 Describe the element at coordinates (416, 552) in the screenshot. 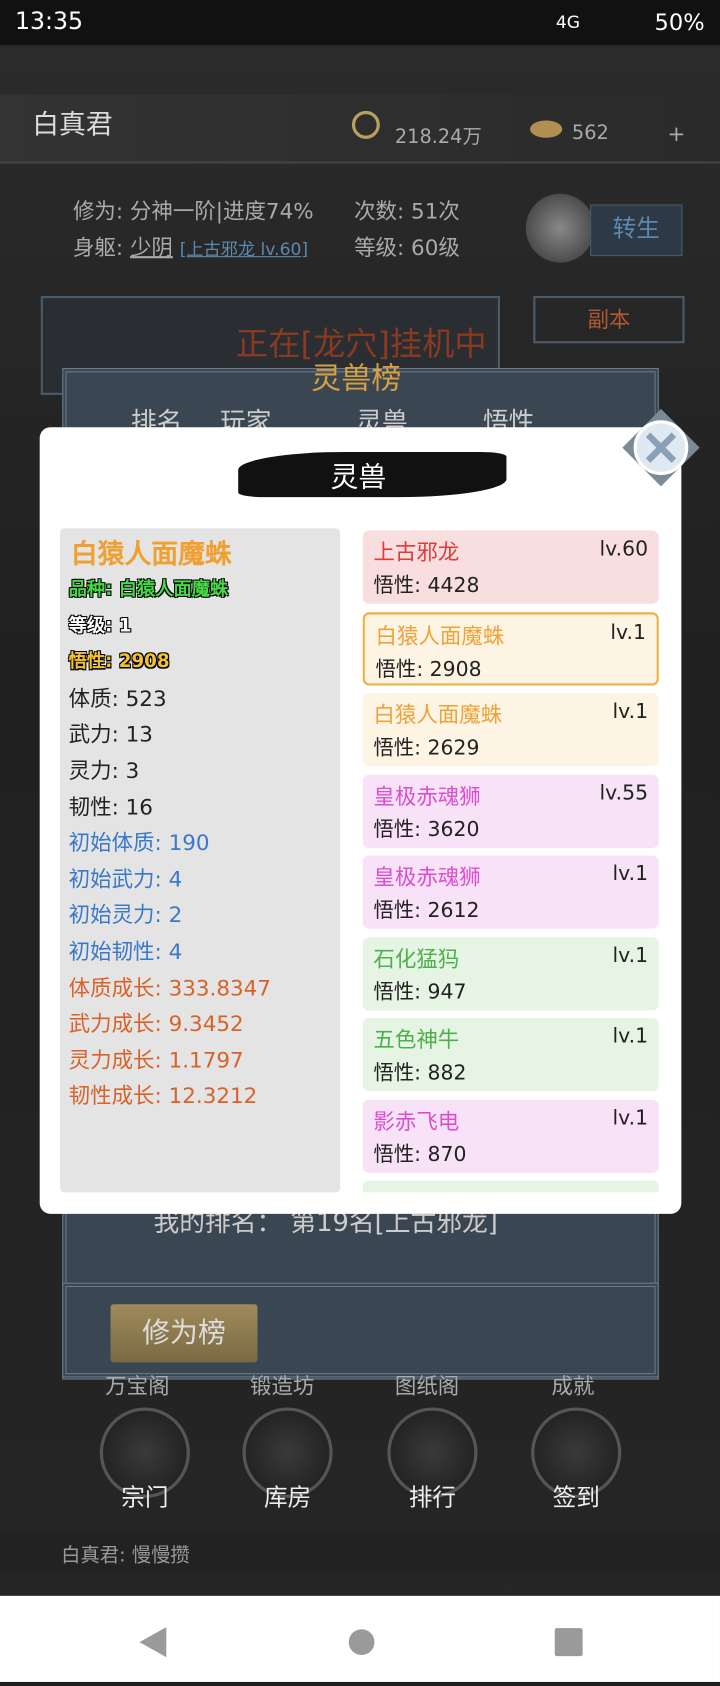

I see `pet-name: 上古邪龙` at that location.